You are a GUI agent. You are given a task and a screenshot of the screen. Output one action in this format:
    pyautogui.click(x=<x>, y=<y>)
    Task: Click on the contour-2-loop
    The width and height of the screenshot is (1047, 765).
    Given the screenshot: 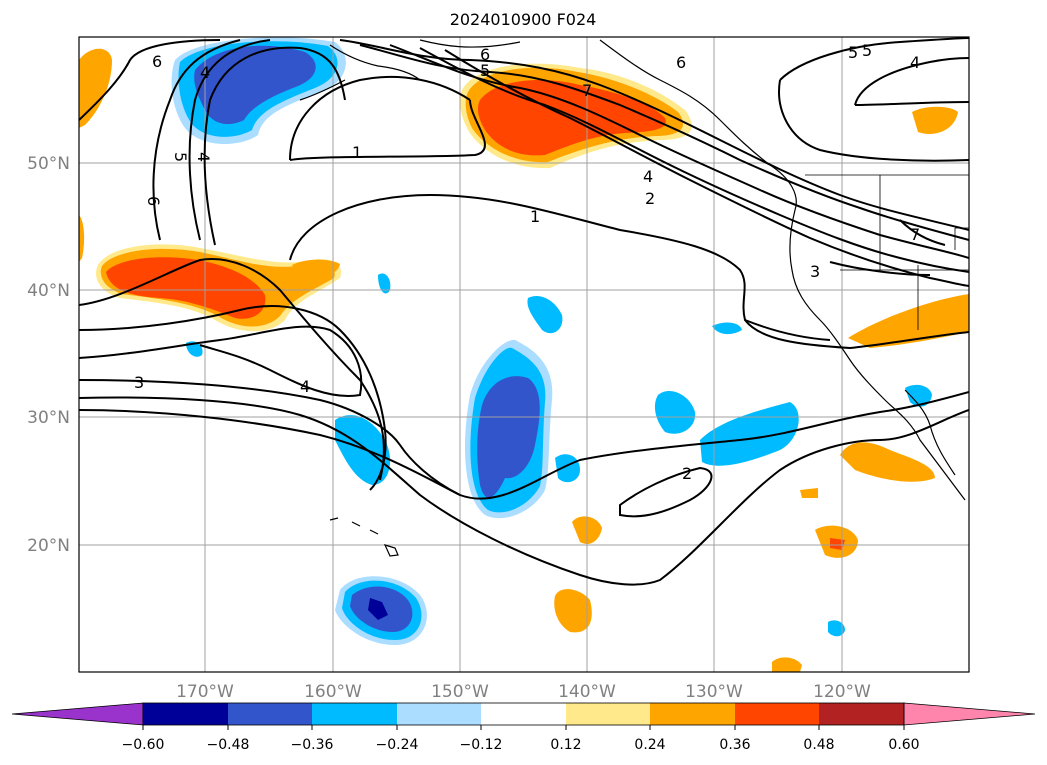 What is the action you would take?
    pyautogui.click(x=666, y=492)
    